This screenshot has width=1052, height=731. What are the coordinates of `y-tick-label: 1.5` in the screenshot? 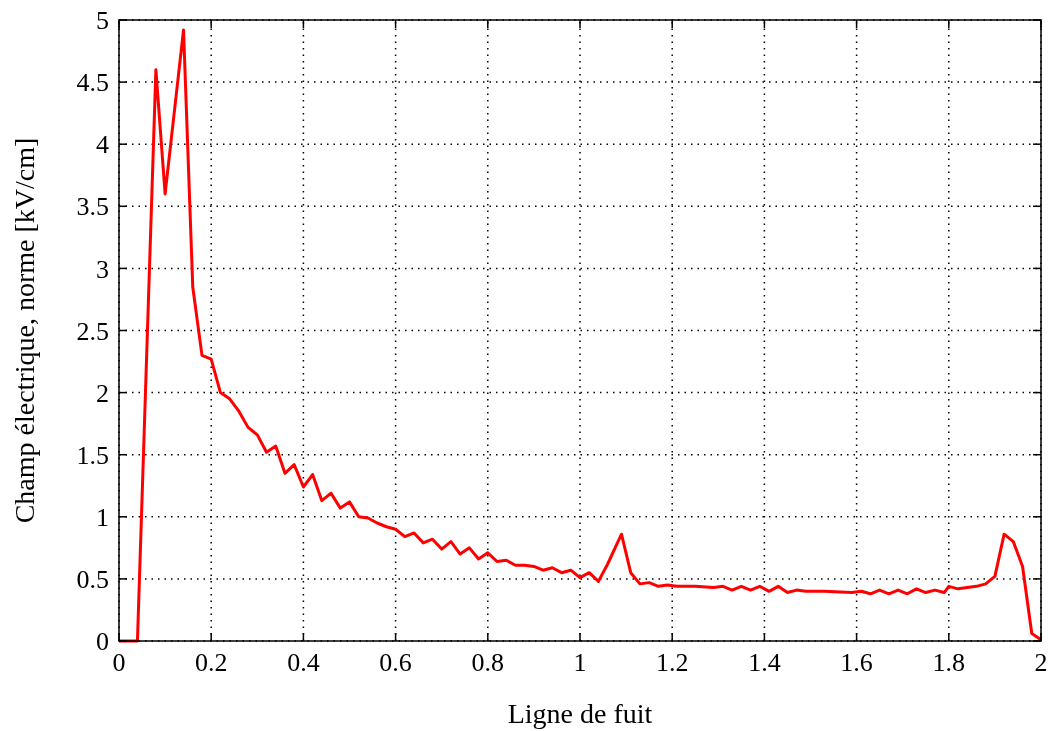 It's located at (92, 455).